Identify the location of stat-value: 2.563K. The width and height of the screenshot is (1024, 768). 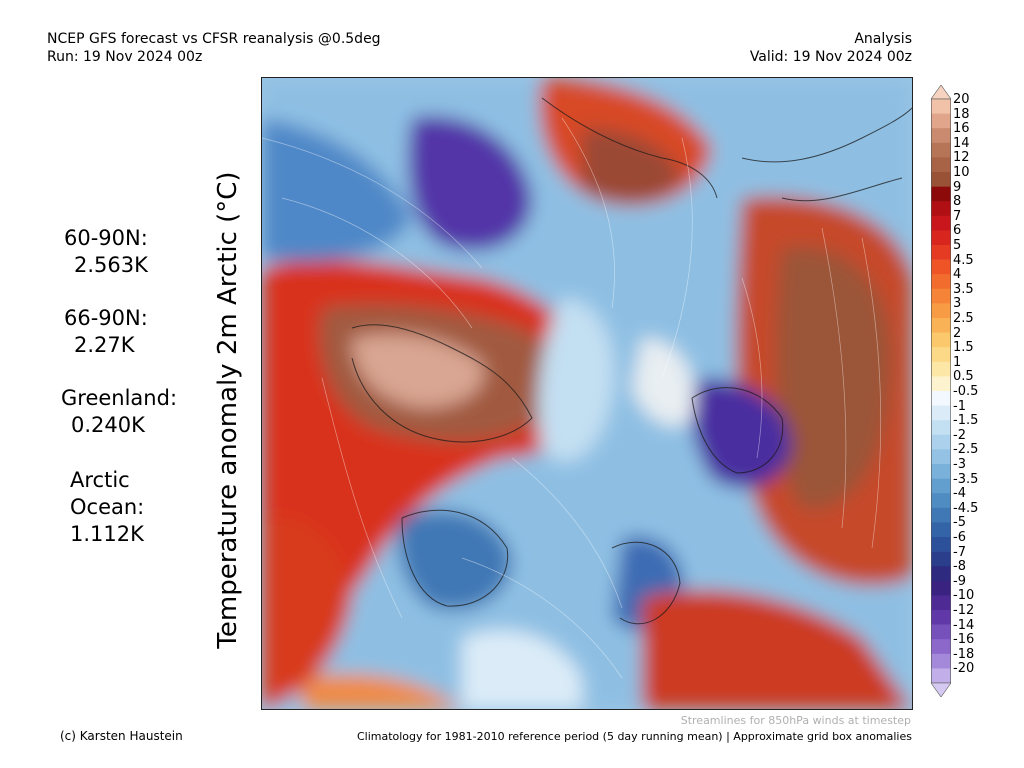
(111, 265).